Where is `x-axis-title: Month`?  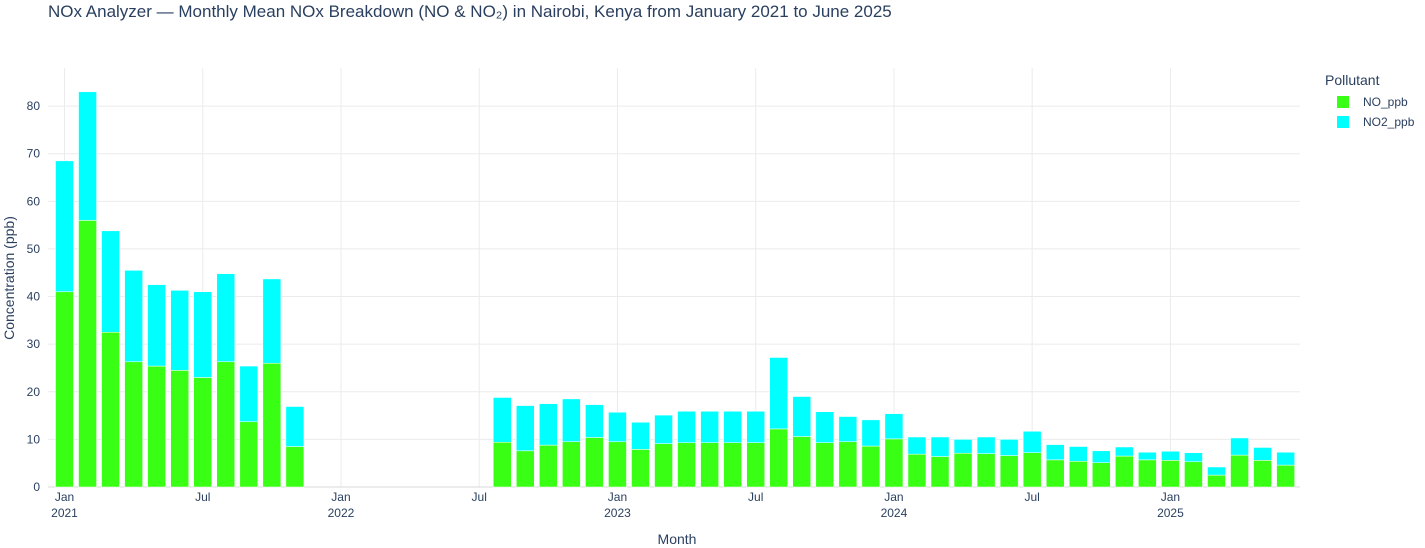 x-axis-title: Month is located at coordinates (677, 539).